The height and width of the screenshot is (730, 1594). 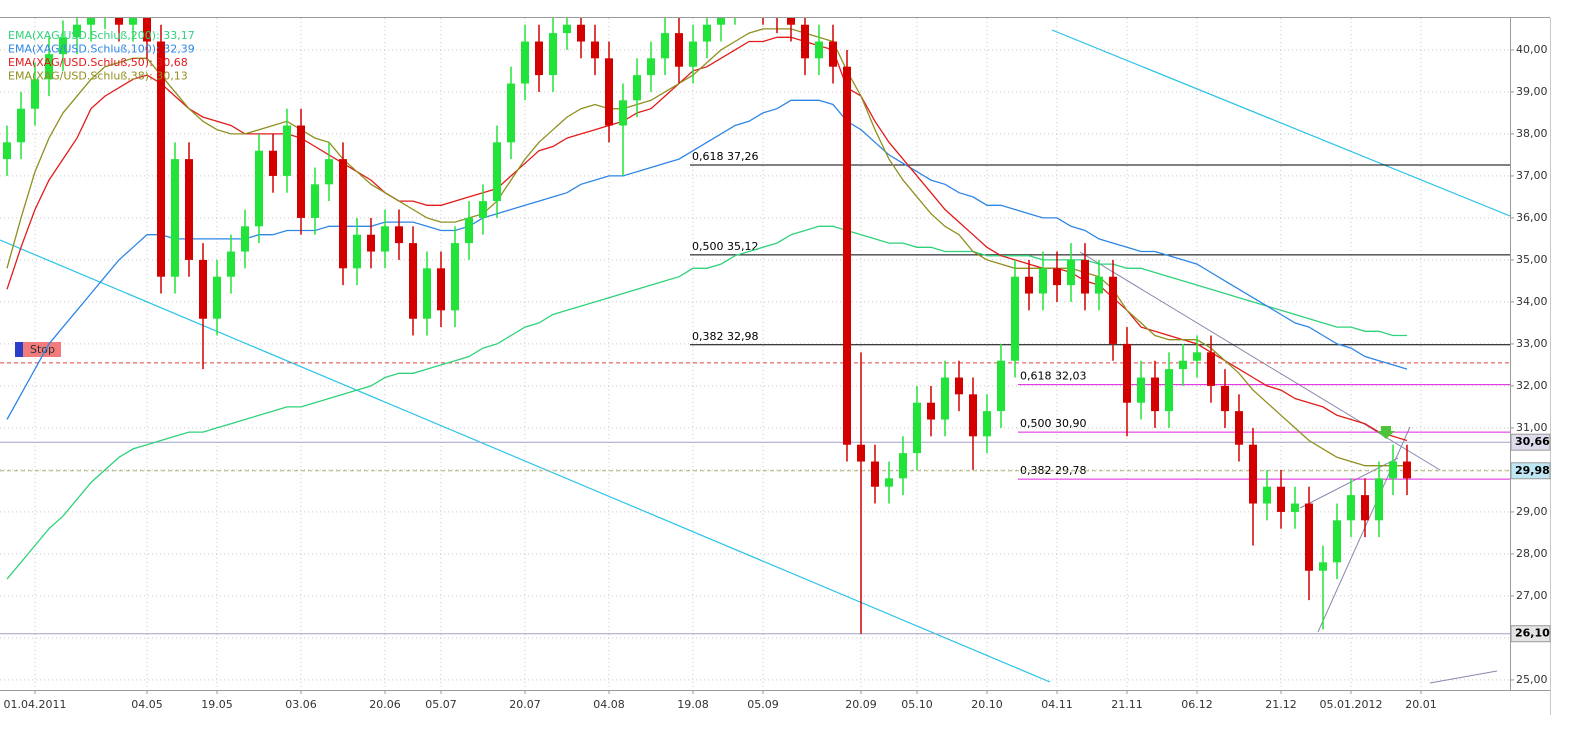 What do you see at coordinates (1532, 679) in the screenshot?
I see `y-tick-label: 25,00` at bounding box center [1532, 679].